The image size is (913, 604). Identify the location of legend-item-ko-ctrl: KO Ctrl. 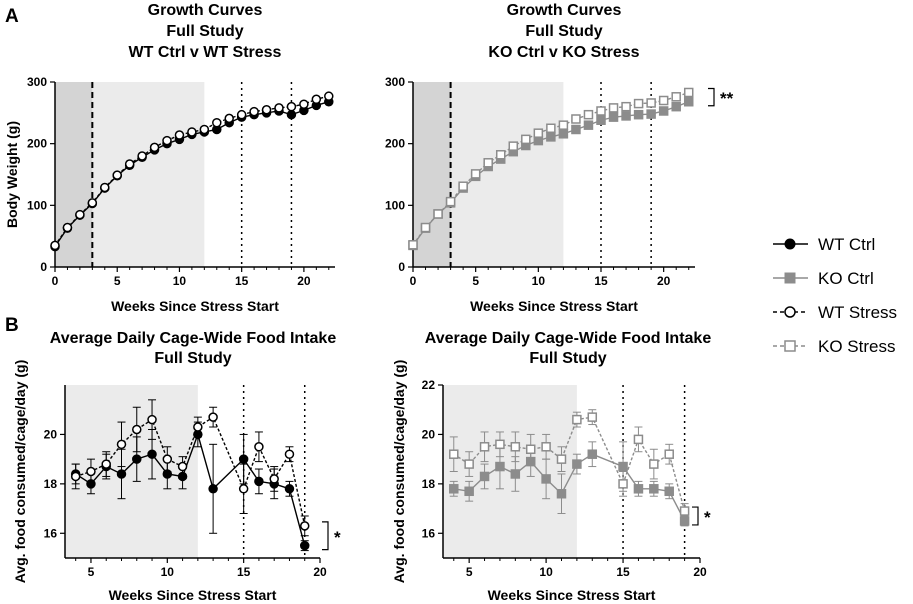
(823, 278).